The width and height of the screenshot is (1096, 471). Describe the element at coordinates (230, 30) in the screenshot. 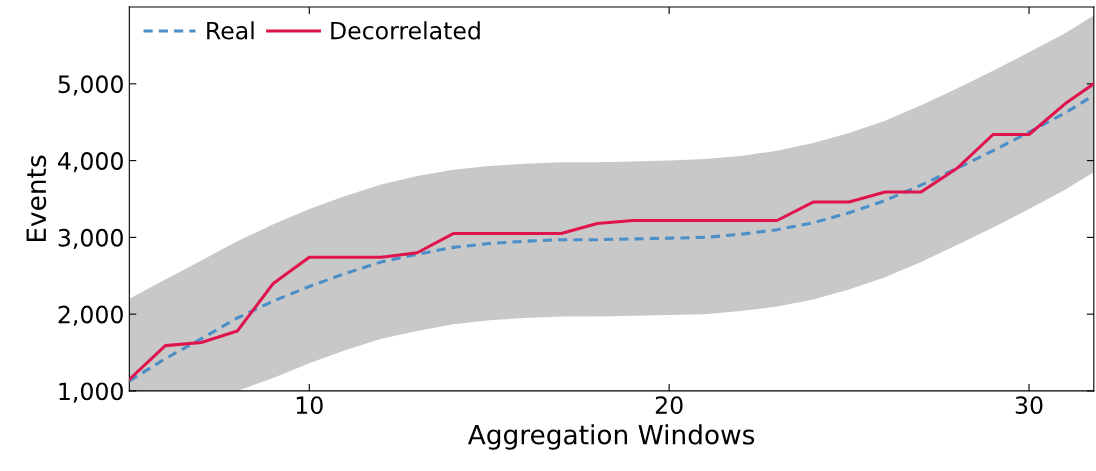

I see `legend-label: Real` at that location.